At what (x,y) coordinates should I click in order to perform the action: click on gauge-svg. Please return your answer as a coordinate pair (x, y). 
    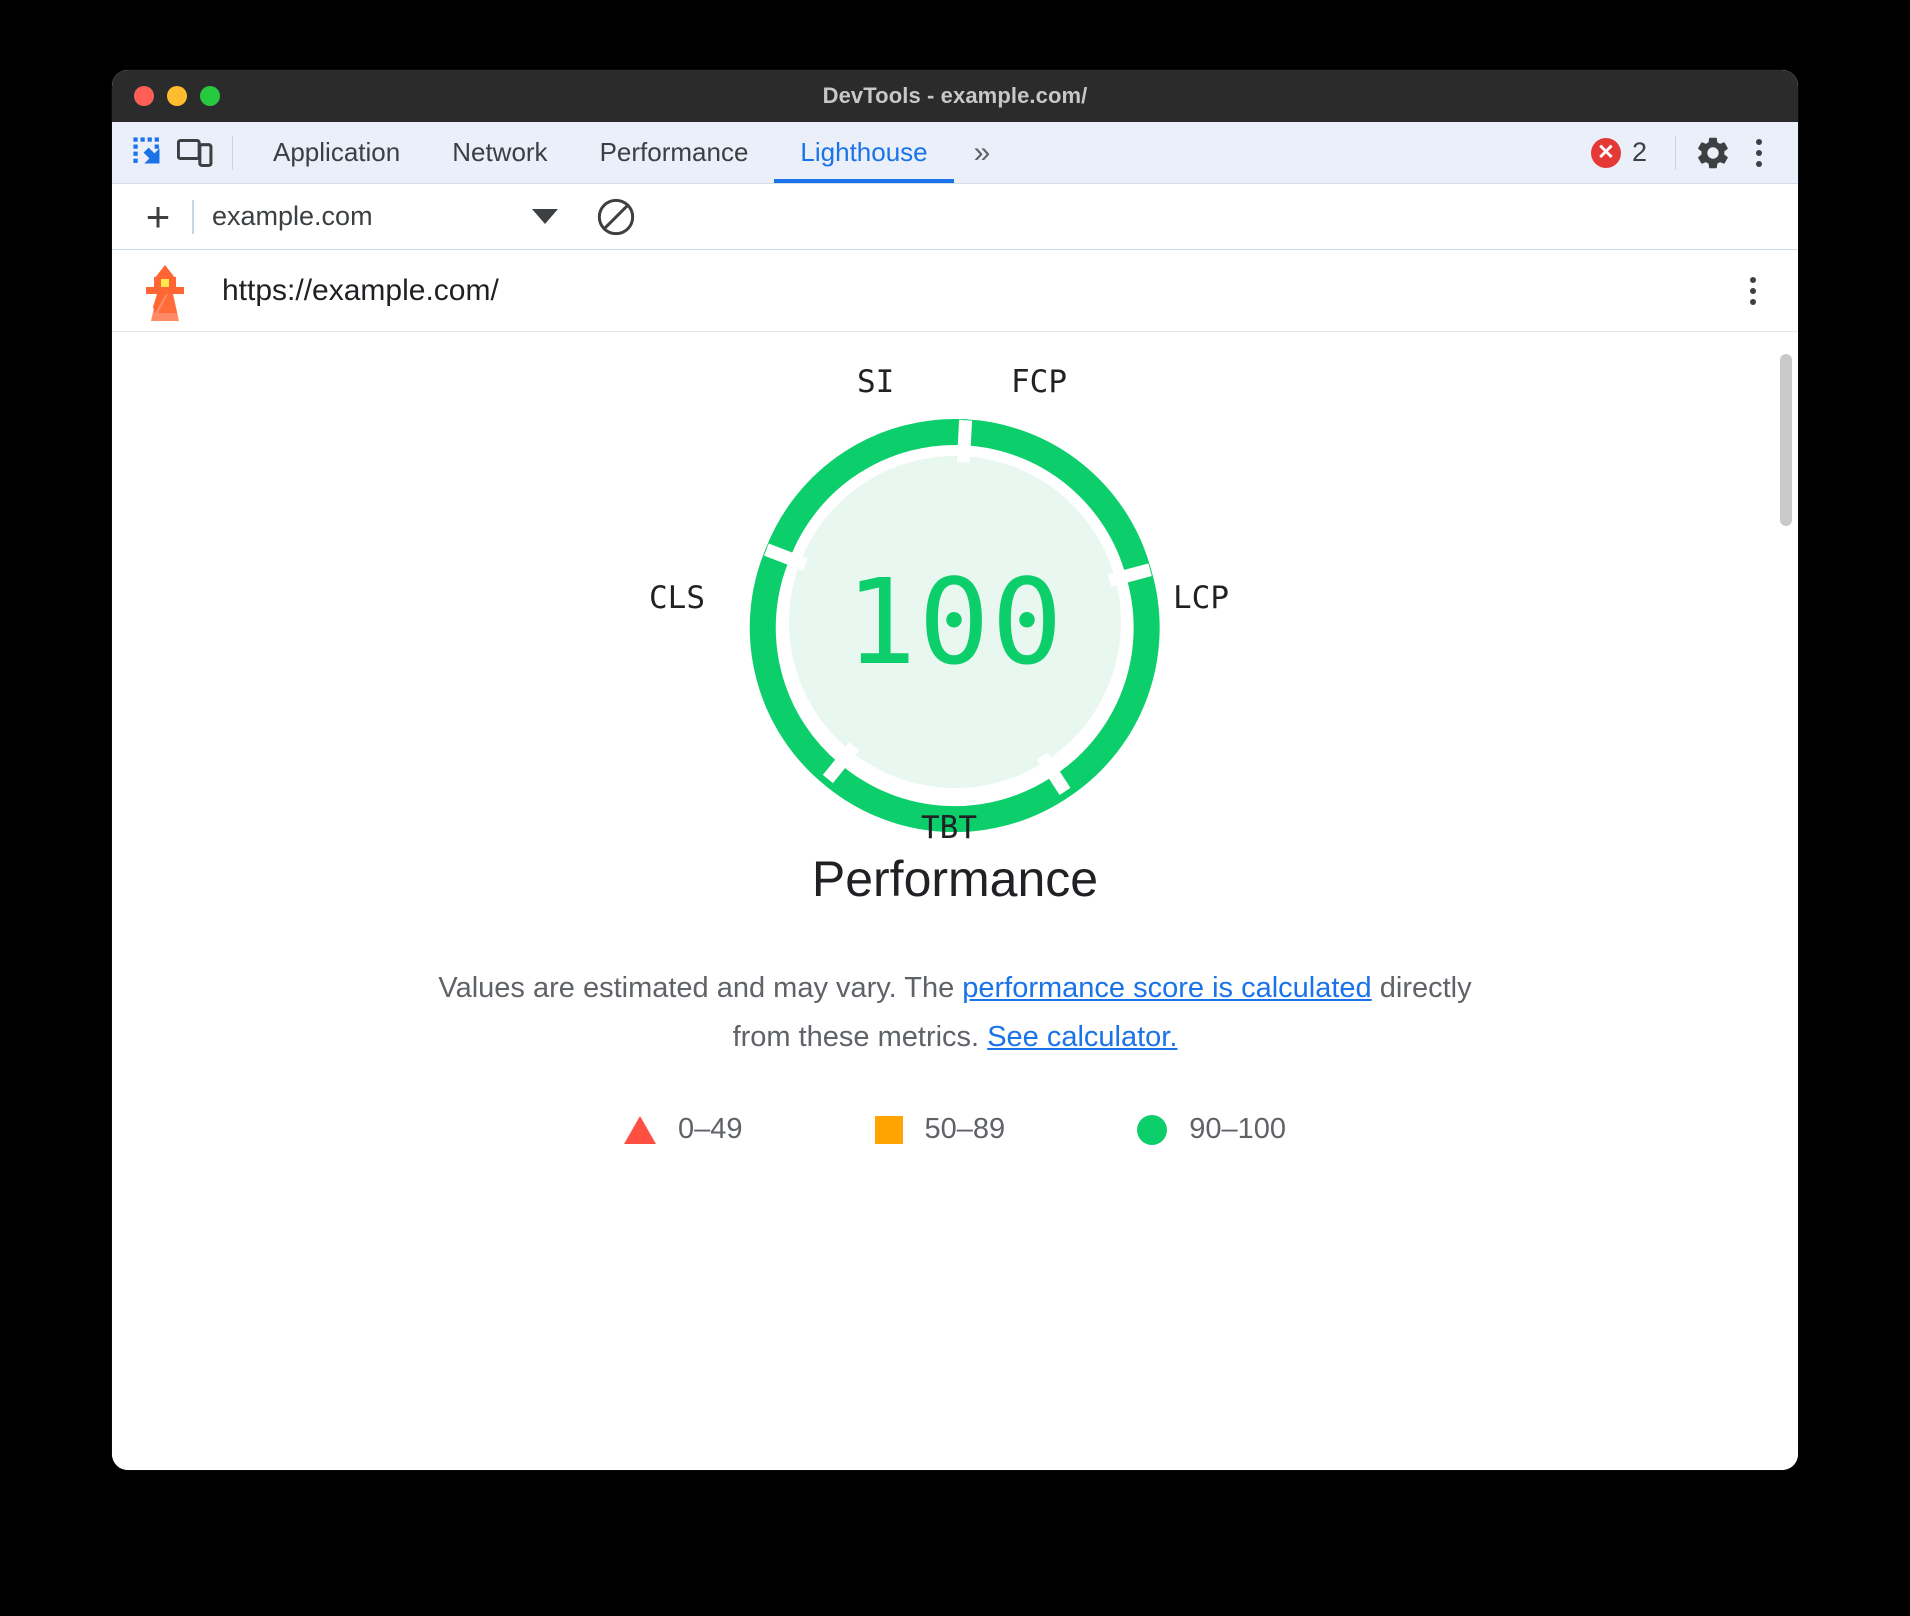
    Looking at the image, I should click on (954, 625).